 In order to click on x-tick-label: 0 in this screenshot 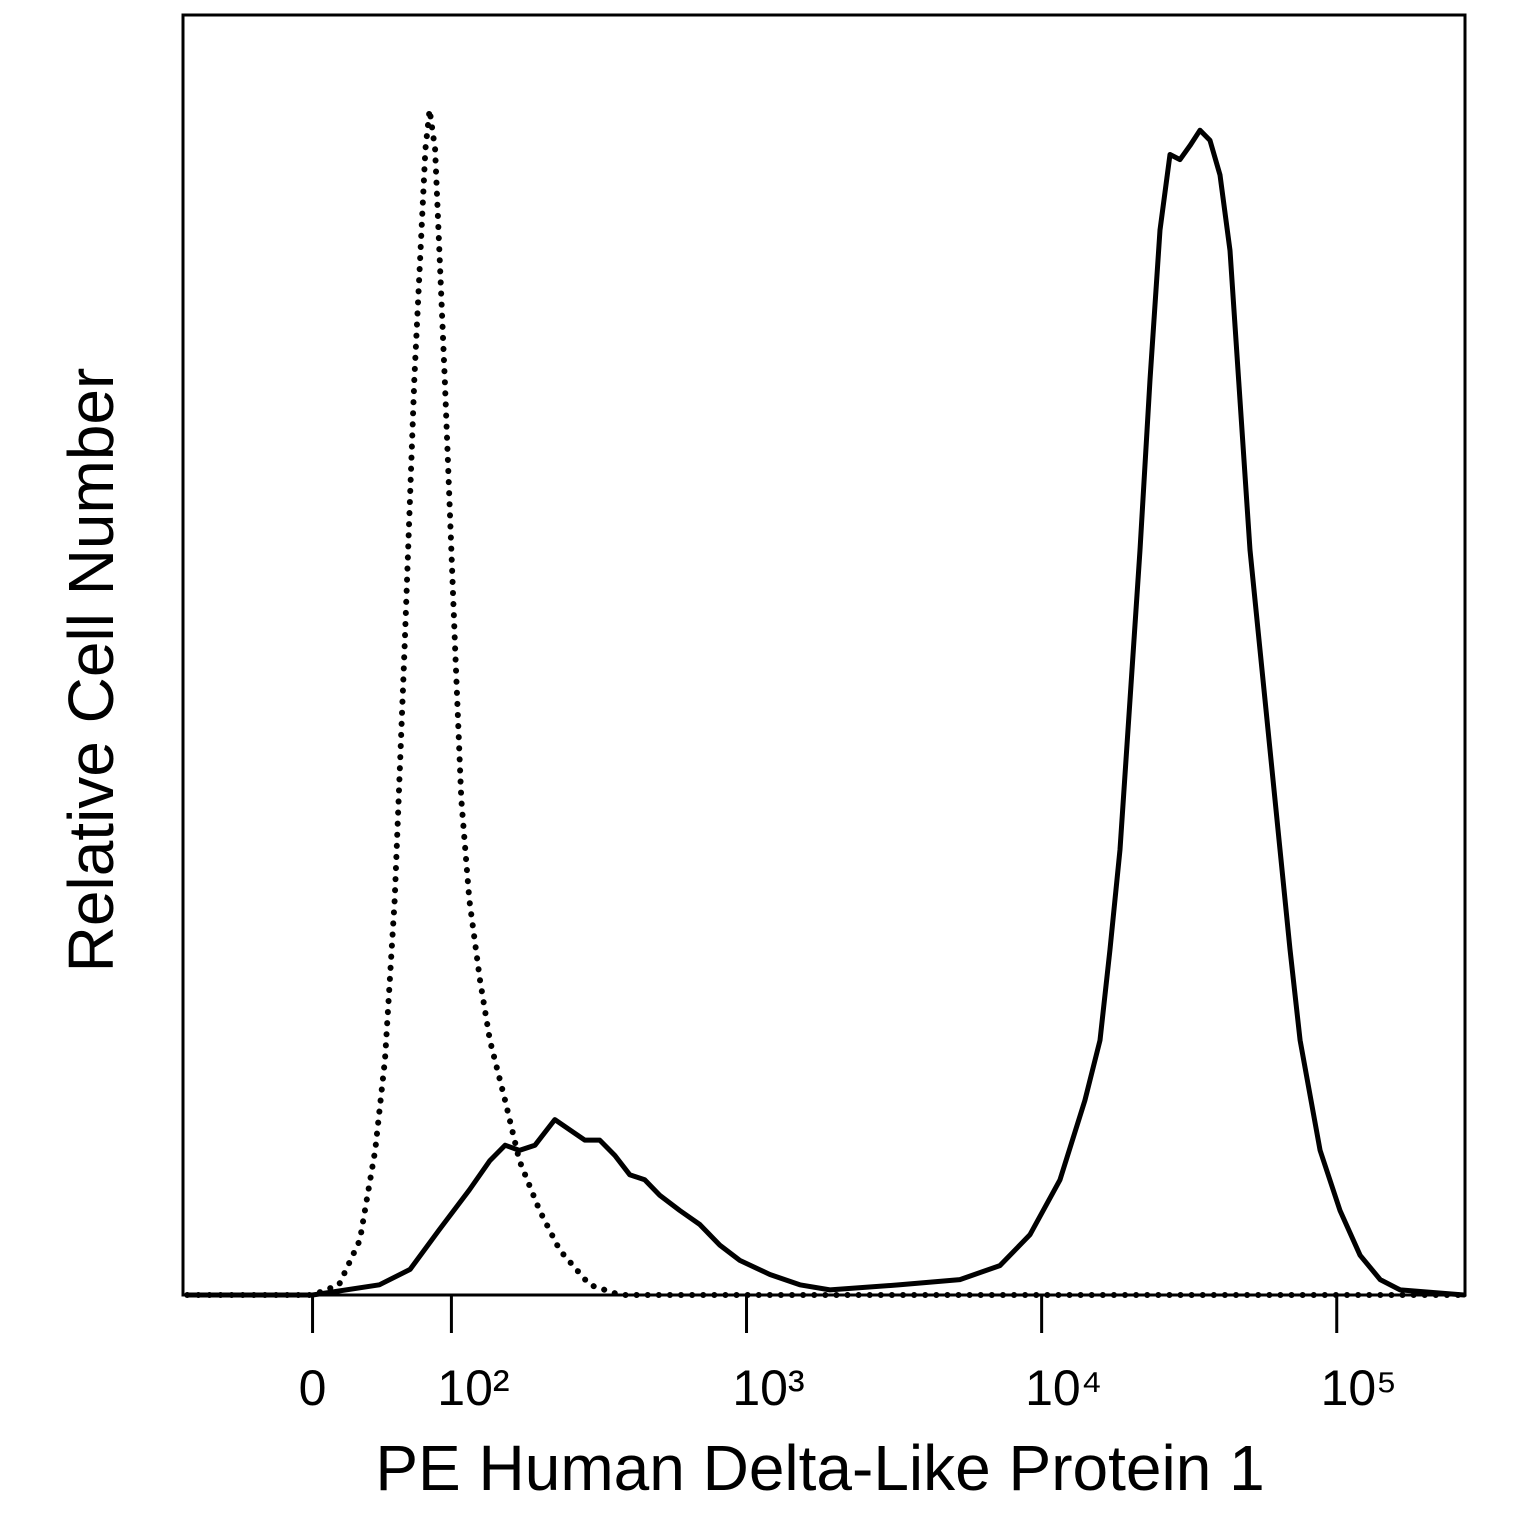, I will do `click(313, 1388)`.